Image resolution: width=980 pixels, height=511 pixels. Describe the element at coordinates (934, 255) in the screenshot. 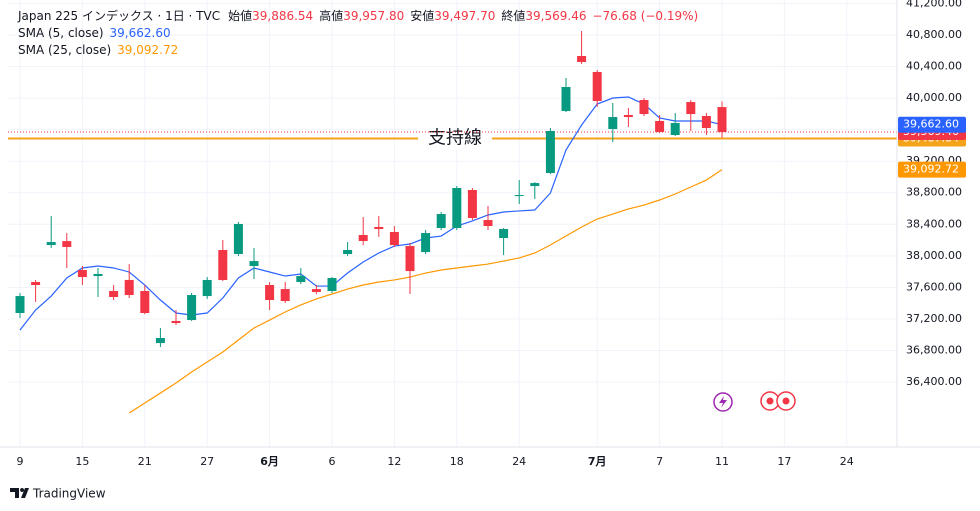

I see `y-tick-label: 38,000.00` at that location.